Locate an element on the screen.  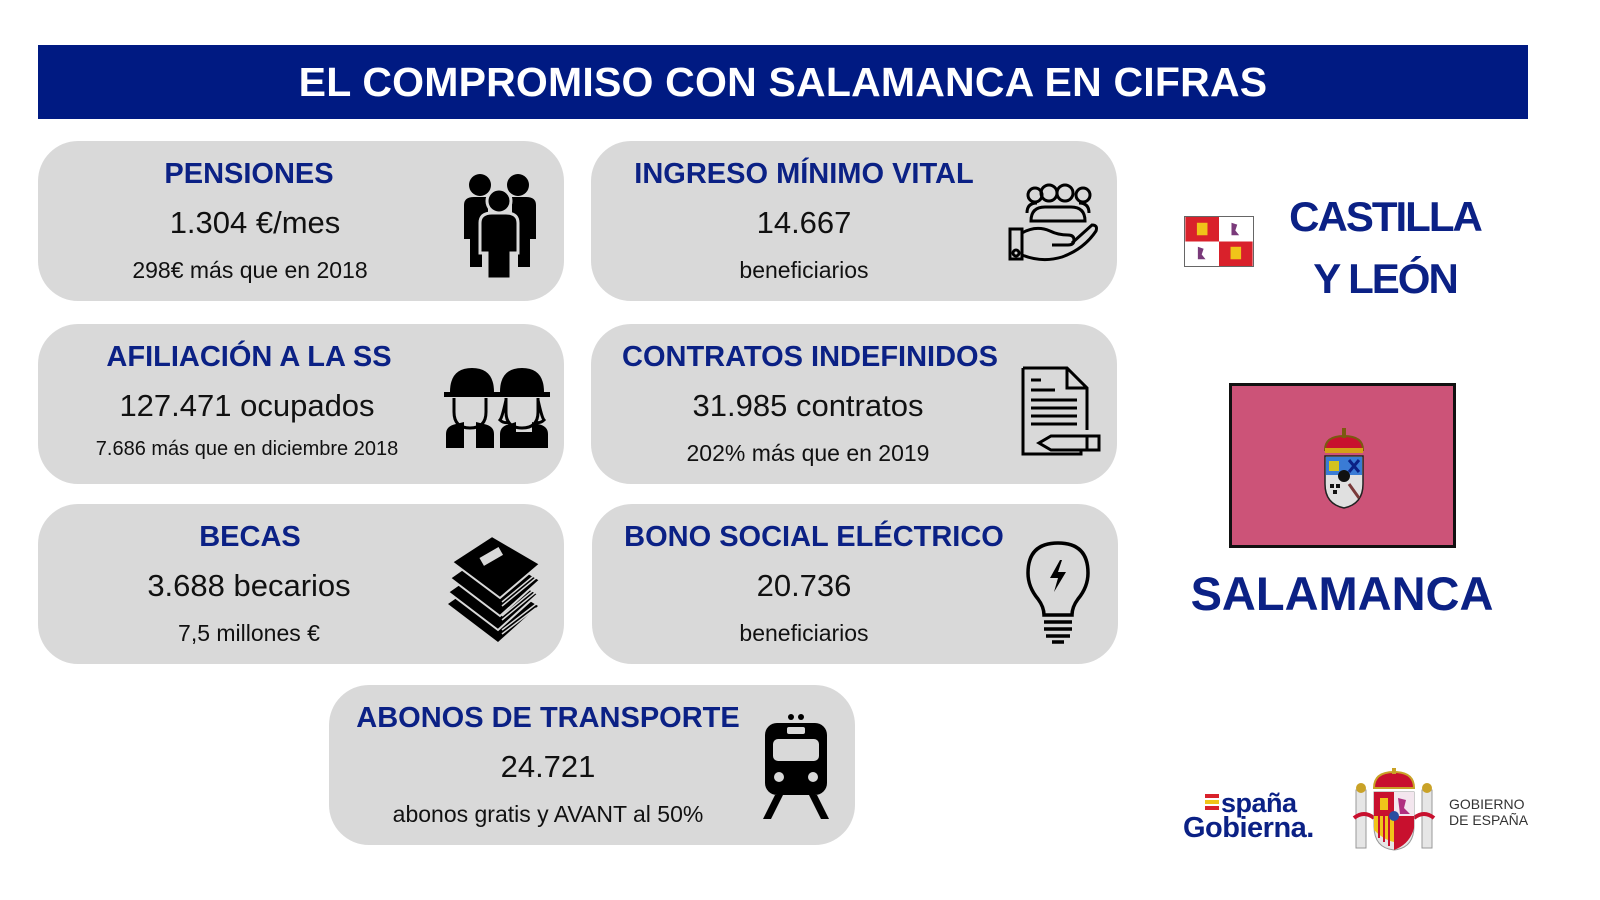
page-title: EL COMPROMISO CON SALAMANCA EN CIFRAS is located at coordinates (783, 81).